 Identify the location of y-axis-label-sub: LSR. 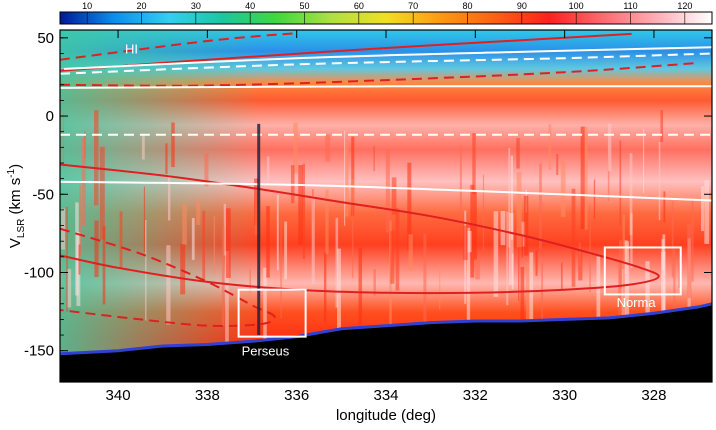
(21, 228).